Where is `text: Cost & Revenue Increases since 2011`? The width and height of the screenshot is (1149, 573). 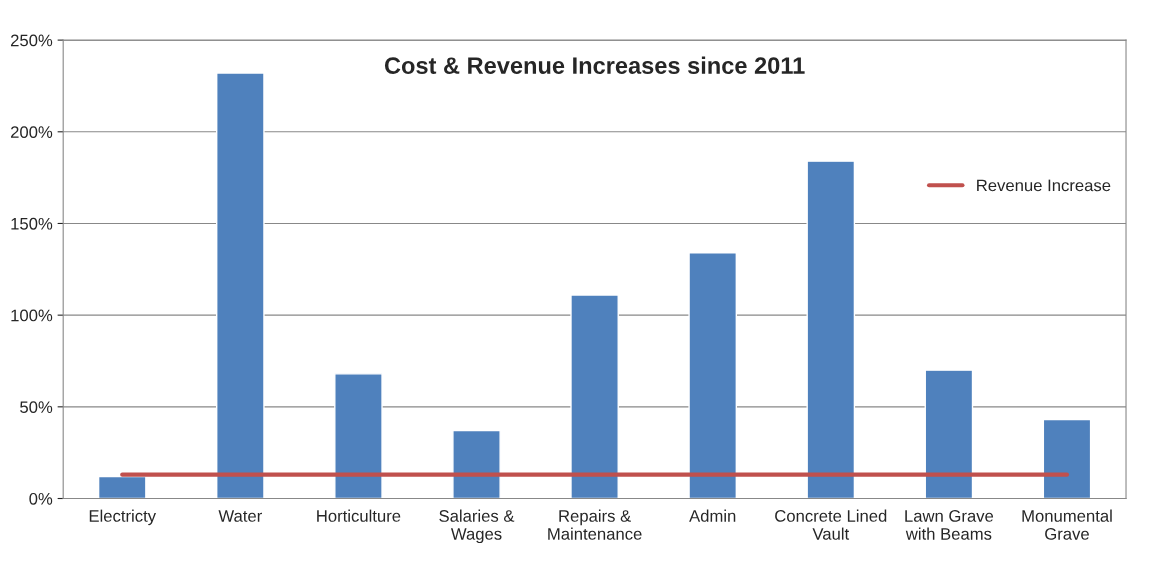 text: Cost & Revenue Increases since 2011 is located at coordinates (594, 65).